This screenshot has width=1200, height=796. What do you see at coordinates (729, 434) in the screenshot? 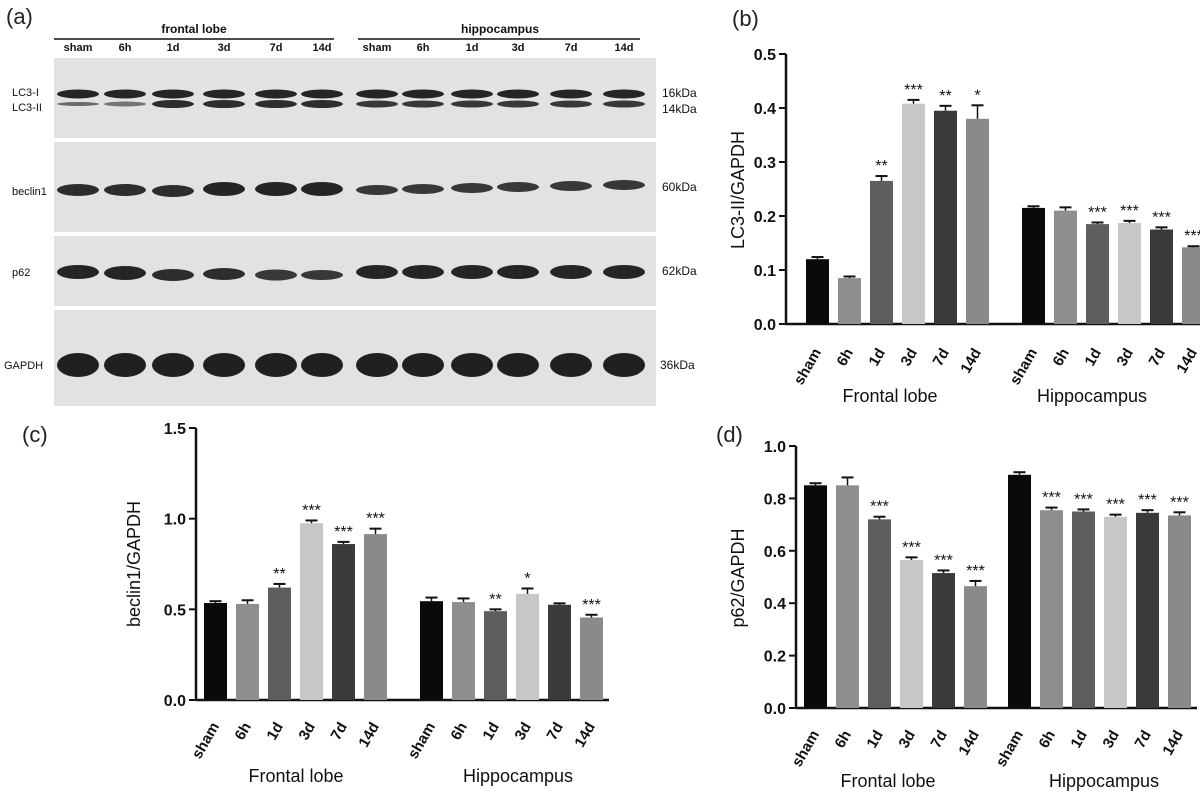
I see `panel-label-d: (d)` at bounding box center [729, 434].